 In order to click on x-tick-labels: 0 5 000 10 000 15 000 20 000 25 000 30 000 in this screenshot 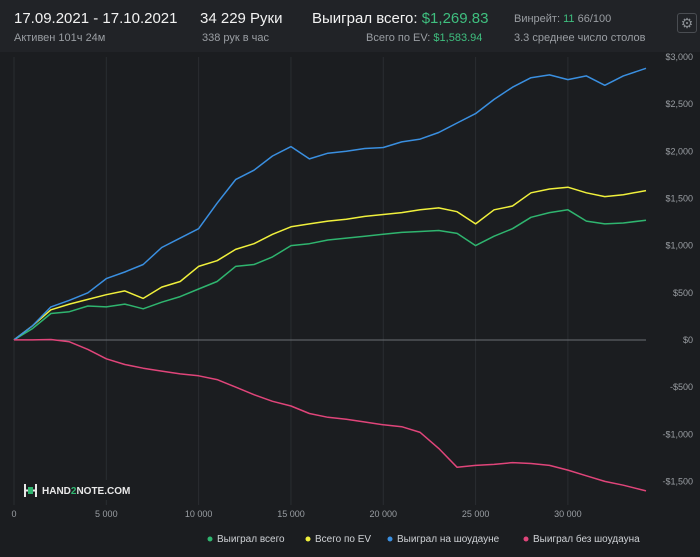, I will do `click(296, 514)`.